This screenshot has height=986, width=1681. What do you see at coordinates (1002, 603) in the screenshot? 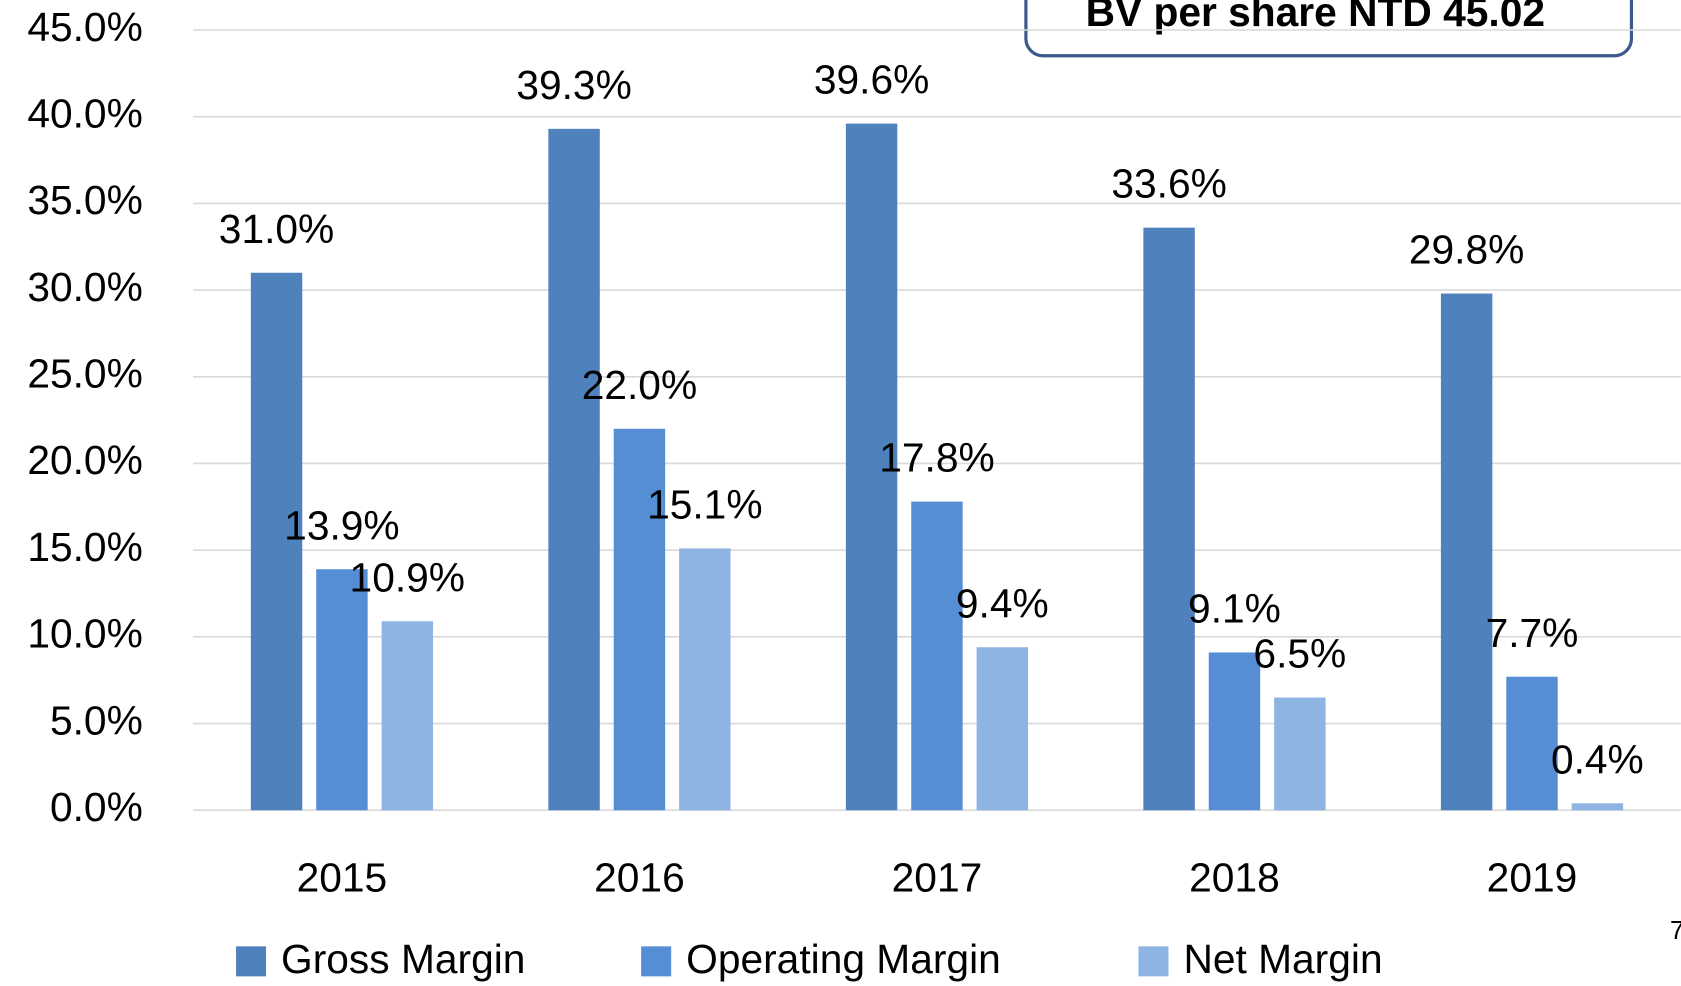
I see `data-label: 9.4%` at bounding box center [1002, 603].